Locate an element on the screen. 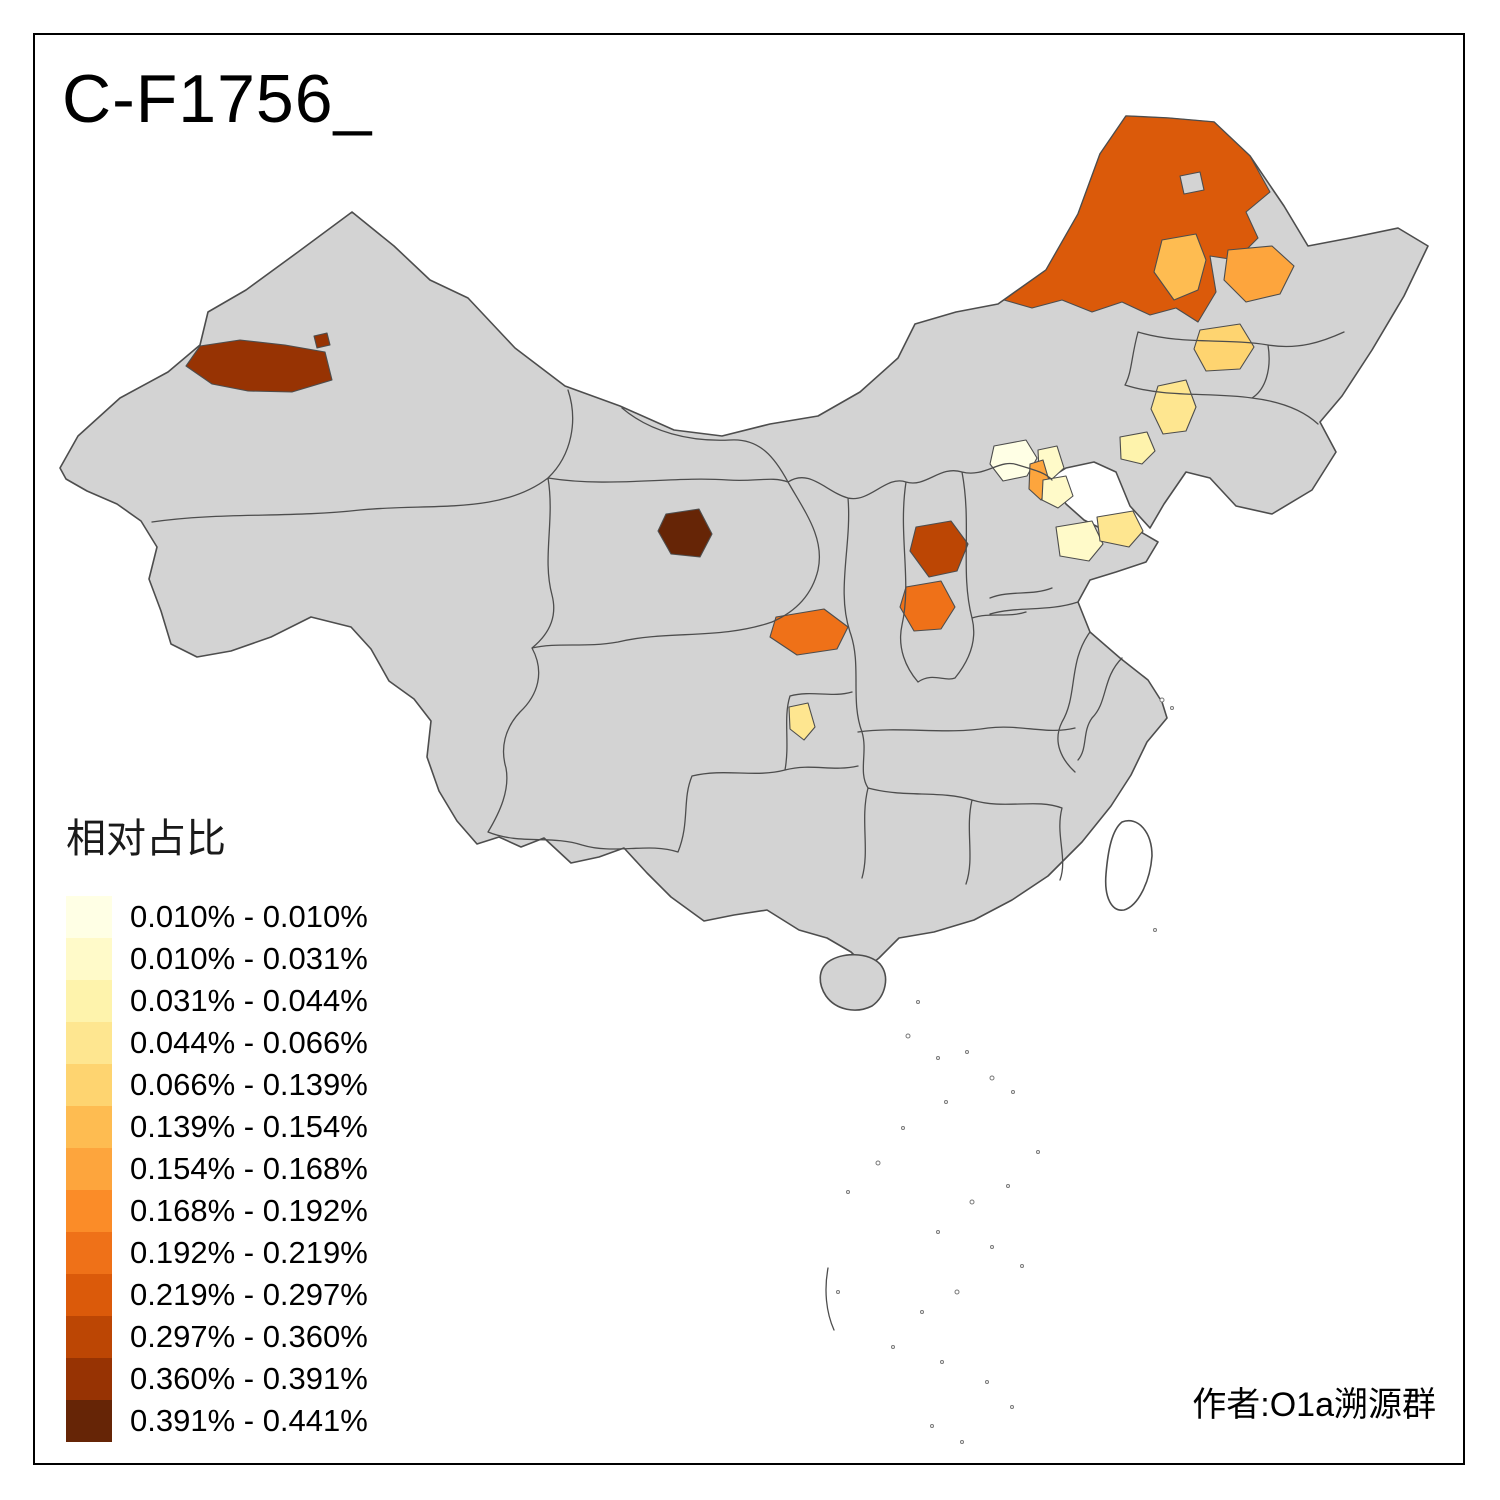 This screenshot has height=1500, width=1500. legend-item: 0.360% - 0.391% is located at coordinates (217, 1379).